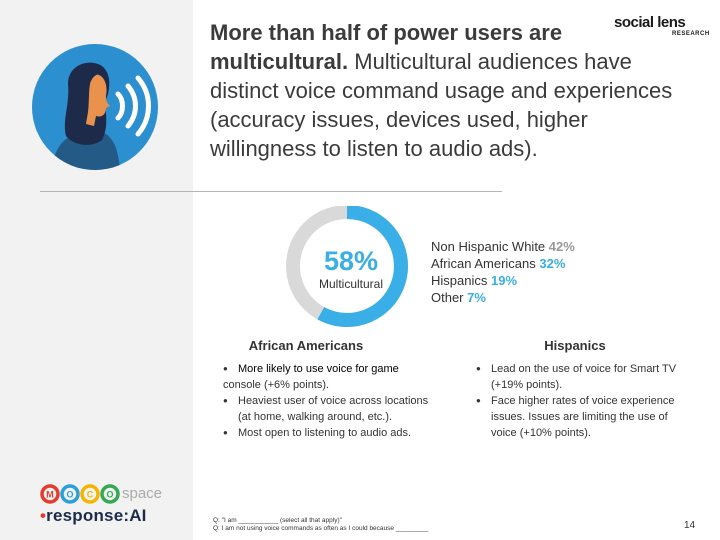 The width and height of the screenshot is (720, 540). Describe the element at coordinates (691, 34) in the screenshot. I see `brand-sub: RESEARCH` at that location.